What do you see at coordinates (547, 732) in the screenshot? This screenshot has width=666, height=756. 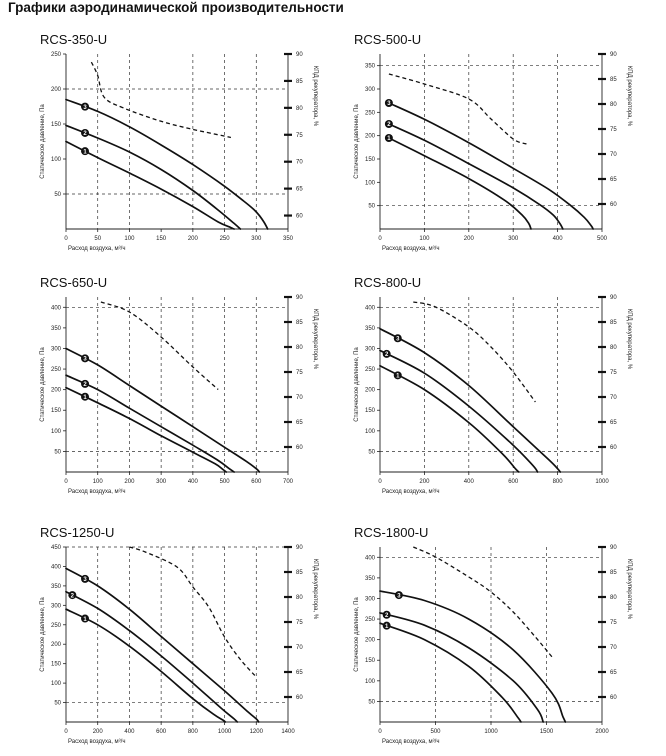 I see `x-tick-label: 1500` at bounding box center [547, 732].